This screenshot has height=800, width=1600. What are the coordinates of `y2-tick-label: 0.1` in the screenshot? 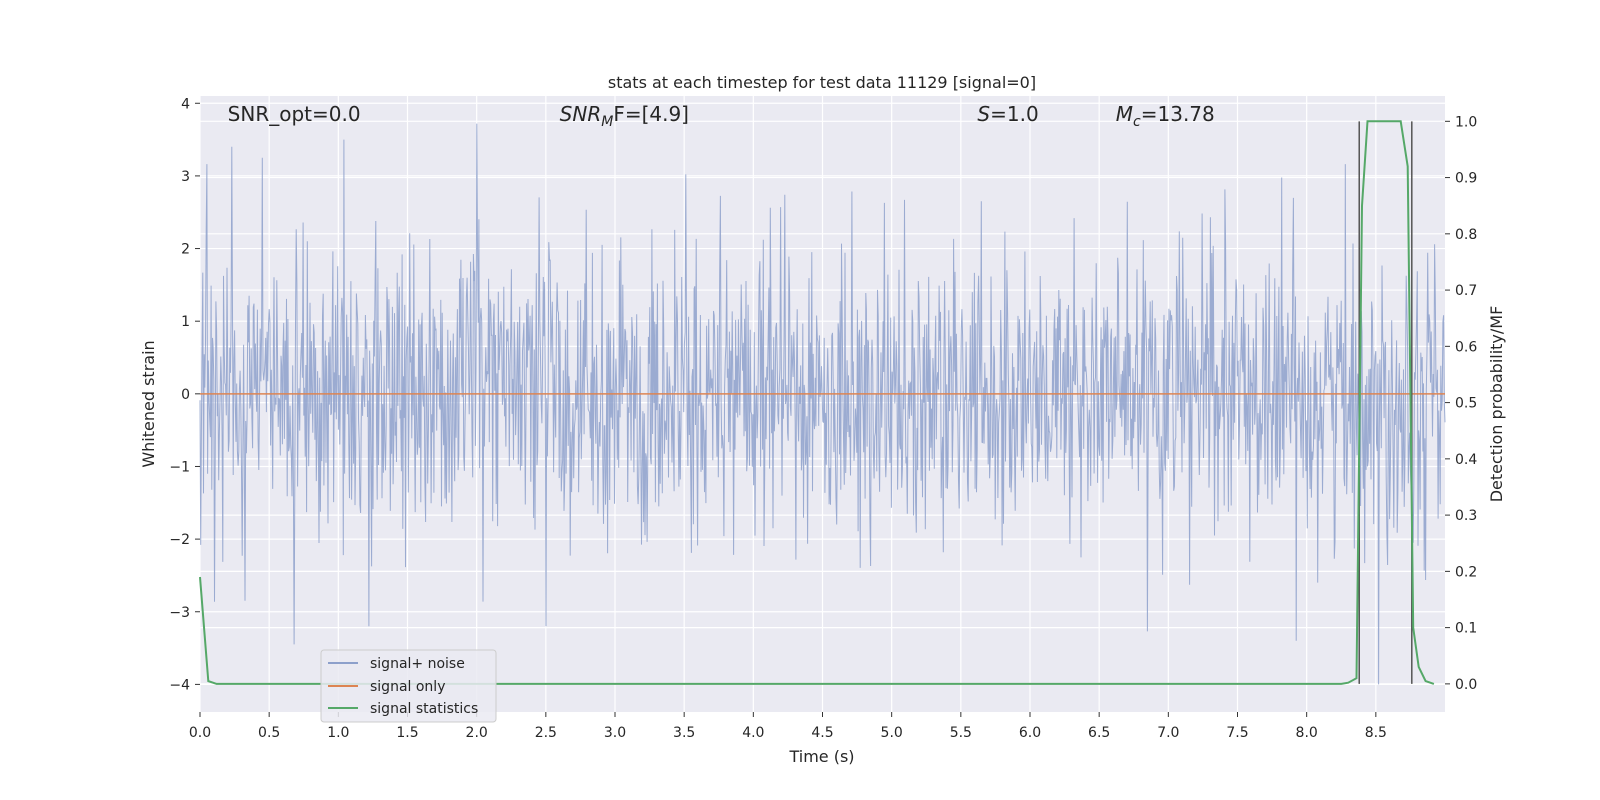 It's located at (1466, 629).